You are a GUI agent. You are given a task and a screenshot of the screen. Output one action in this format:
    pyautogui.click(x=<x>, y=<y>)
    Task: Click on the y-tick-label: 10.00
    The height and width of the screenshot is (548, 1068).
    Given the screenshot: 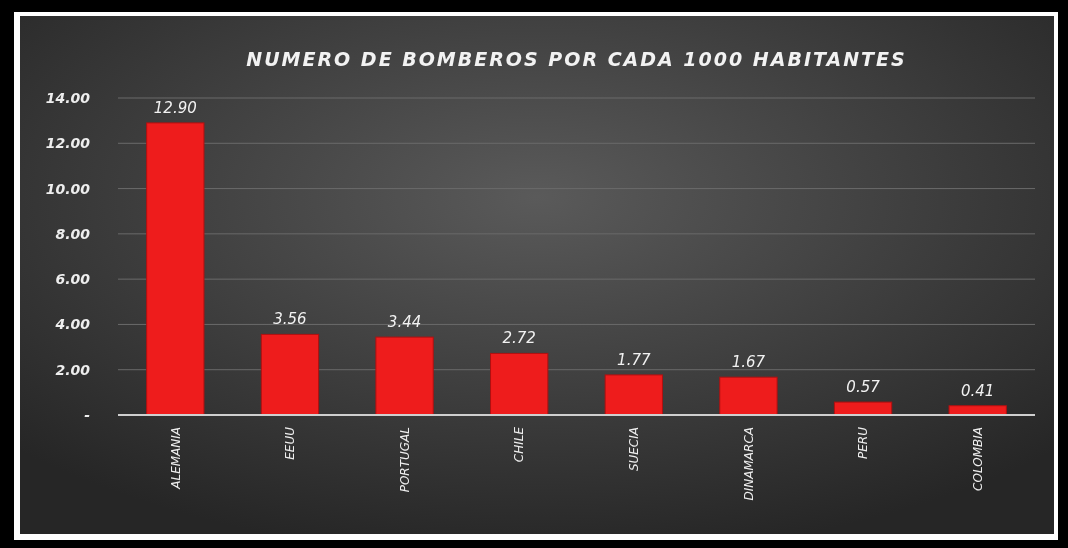 What is the action you would take?
    pyautogui.click(x=68, y=188)
    